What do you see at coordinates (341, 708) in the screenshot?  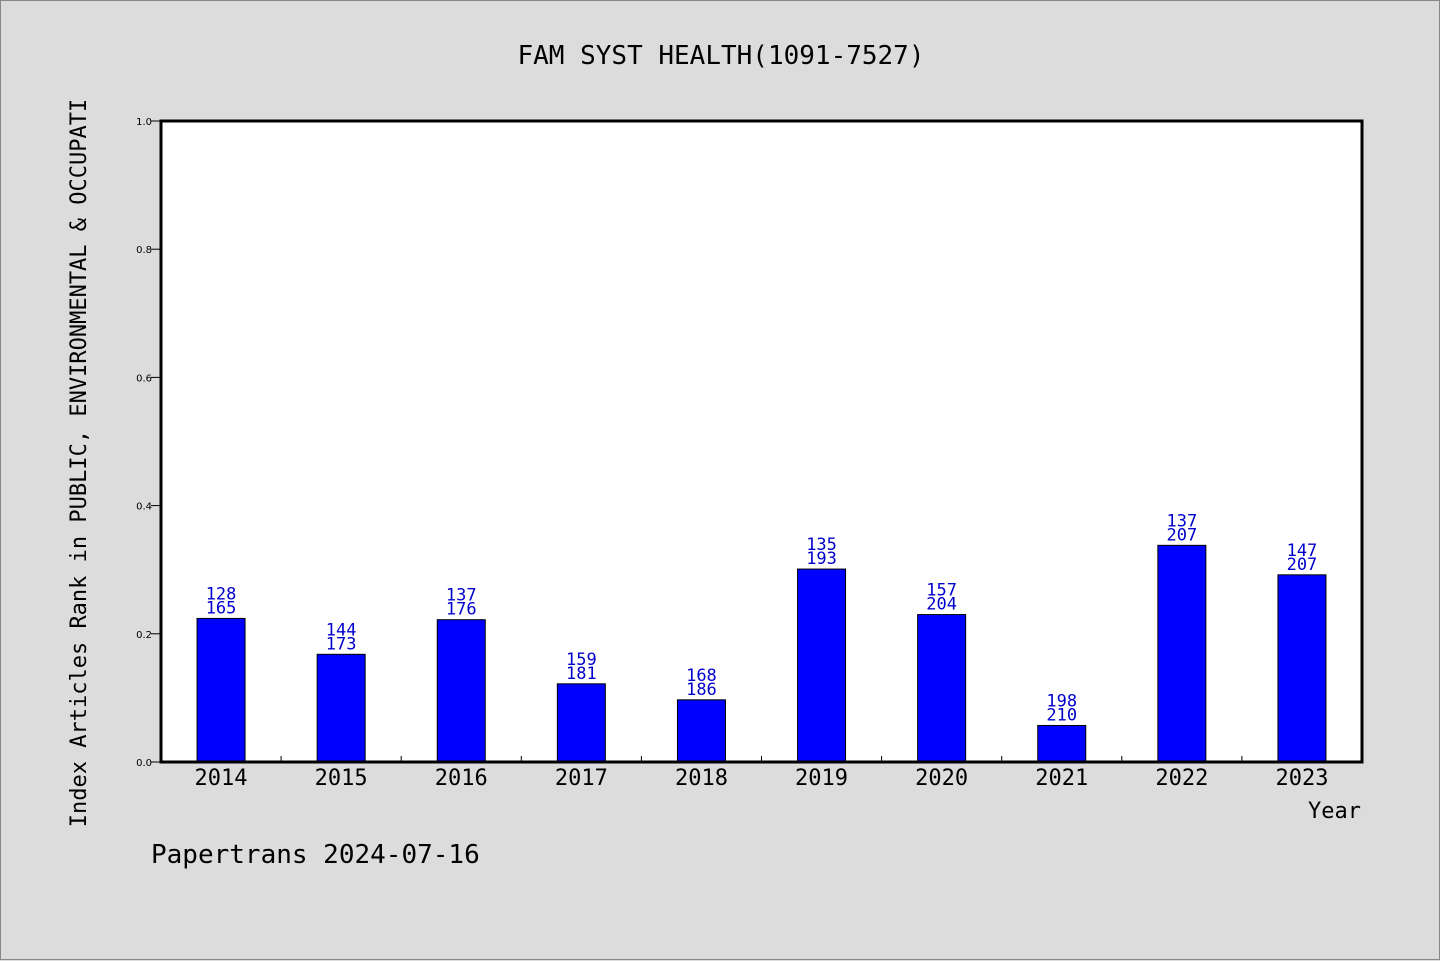 I see `bar-2015` at bounding box center [341, 708].